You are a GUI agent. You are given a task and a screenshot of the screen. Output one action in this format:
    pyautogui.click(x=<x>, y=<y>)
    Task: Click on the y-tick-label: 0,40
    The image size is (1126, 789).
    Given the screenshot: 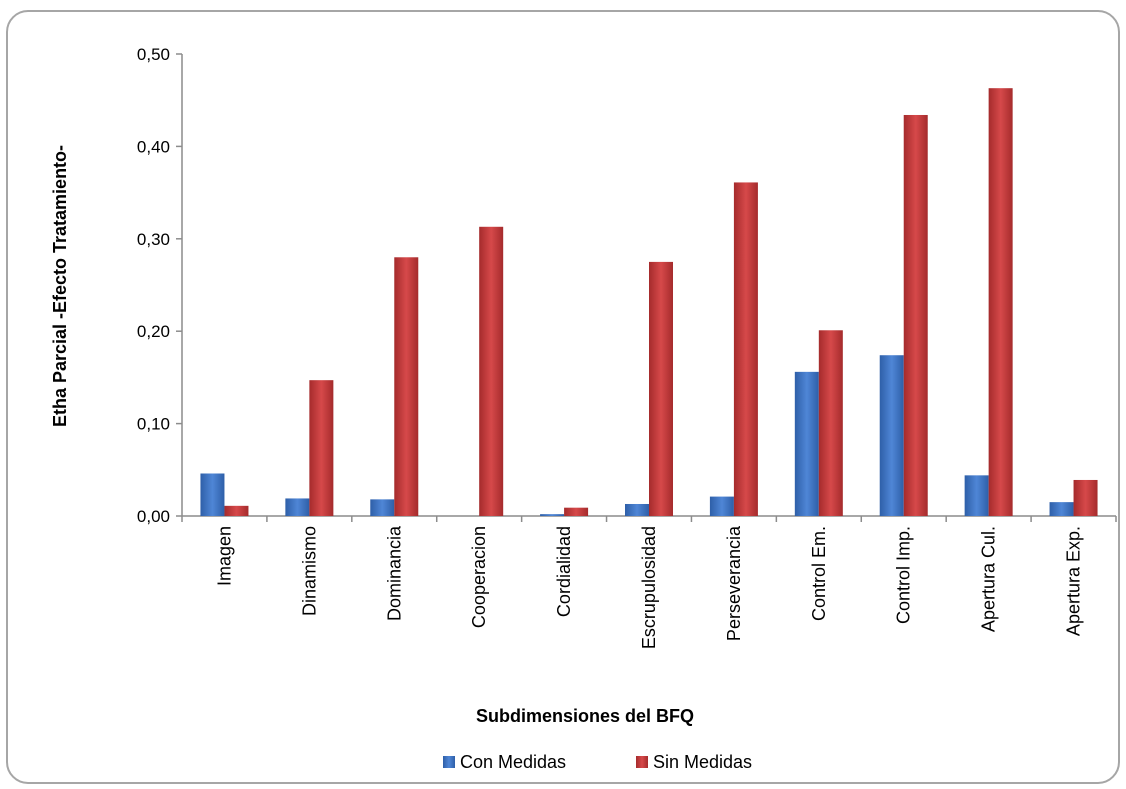 What is the action you would take?
    pyautogui.click(x=153, y=146)
    